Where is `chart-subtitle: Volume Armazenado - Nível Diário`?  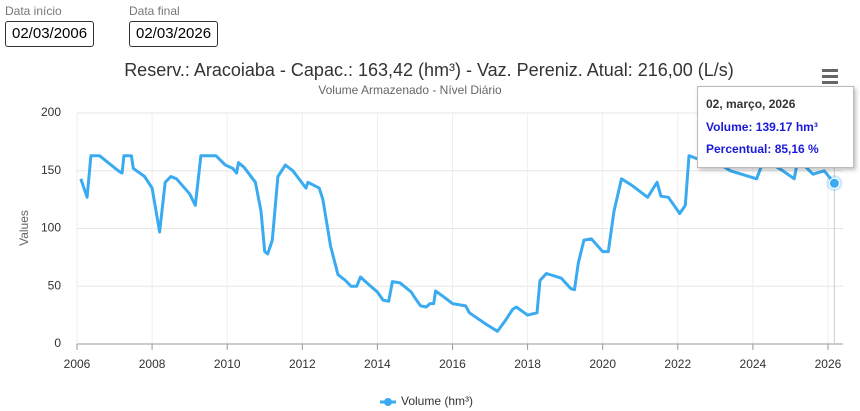
chart-subtitle: Volume Armazenado - Nível Diário is located at coordinates (410, 90).